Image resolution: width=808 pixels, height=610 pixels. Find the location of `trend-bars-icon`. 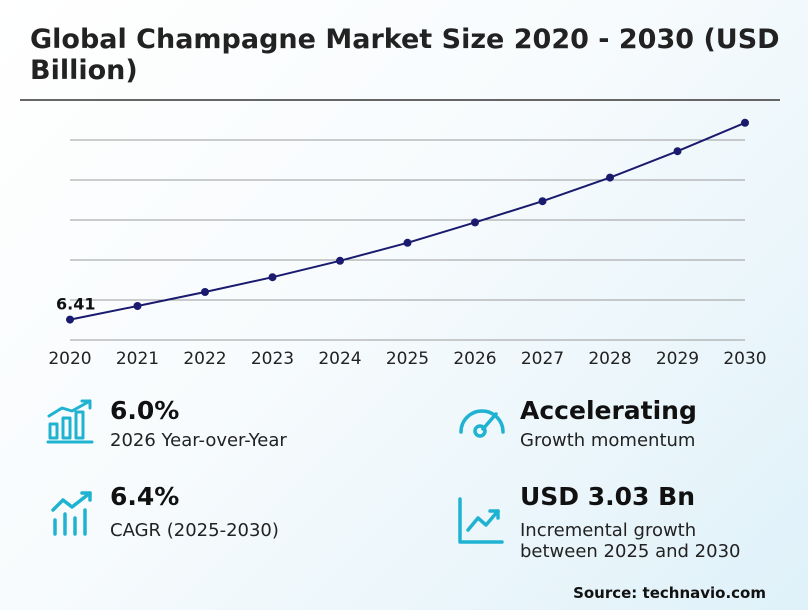

trend-bars-icon is located at coordinates (71, 513).